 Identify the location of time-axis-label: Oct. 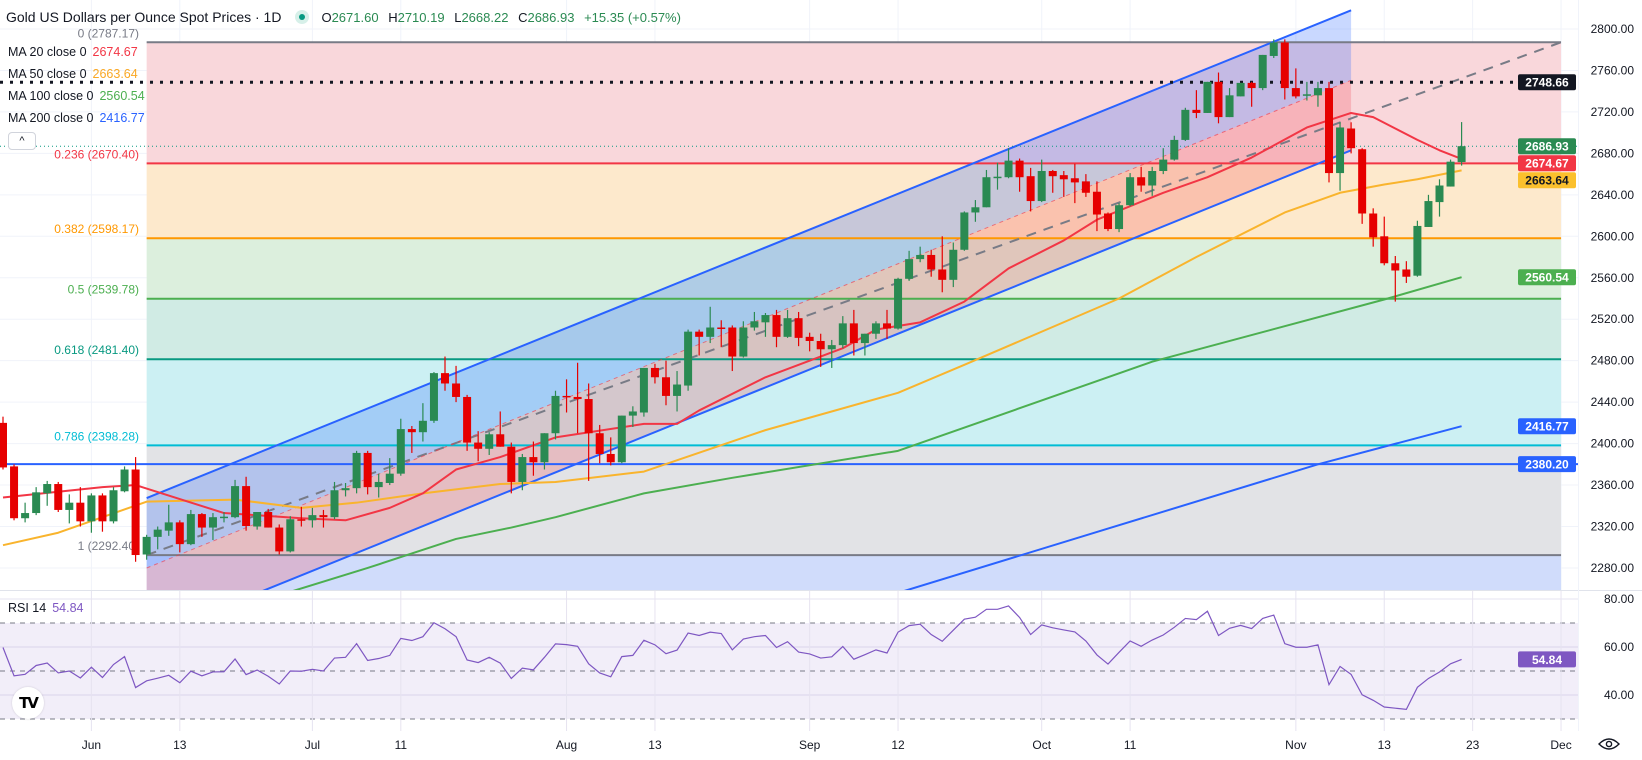
(1041, 745).